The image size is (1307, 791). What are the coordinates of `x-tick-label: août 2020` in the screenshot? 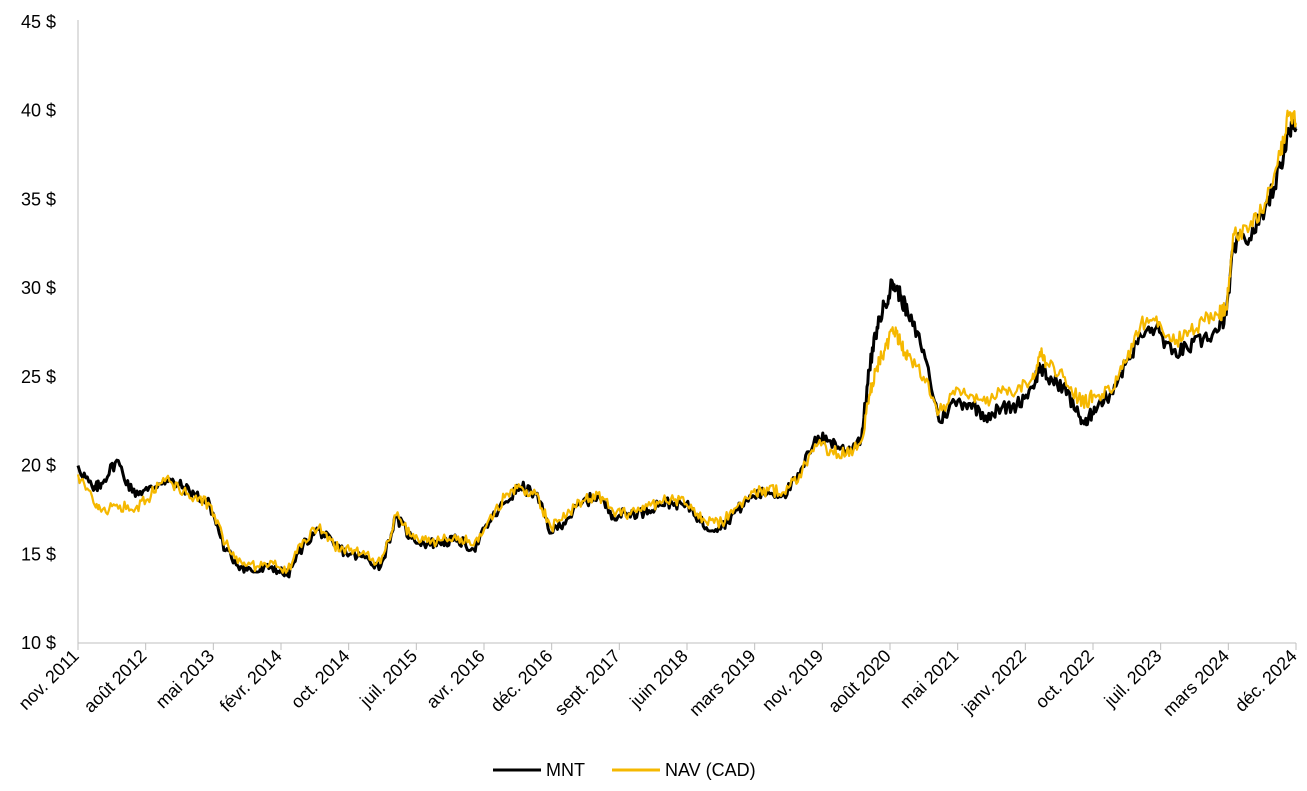 It's located at (859, 681).